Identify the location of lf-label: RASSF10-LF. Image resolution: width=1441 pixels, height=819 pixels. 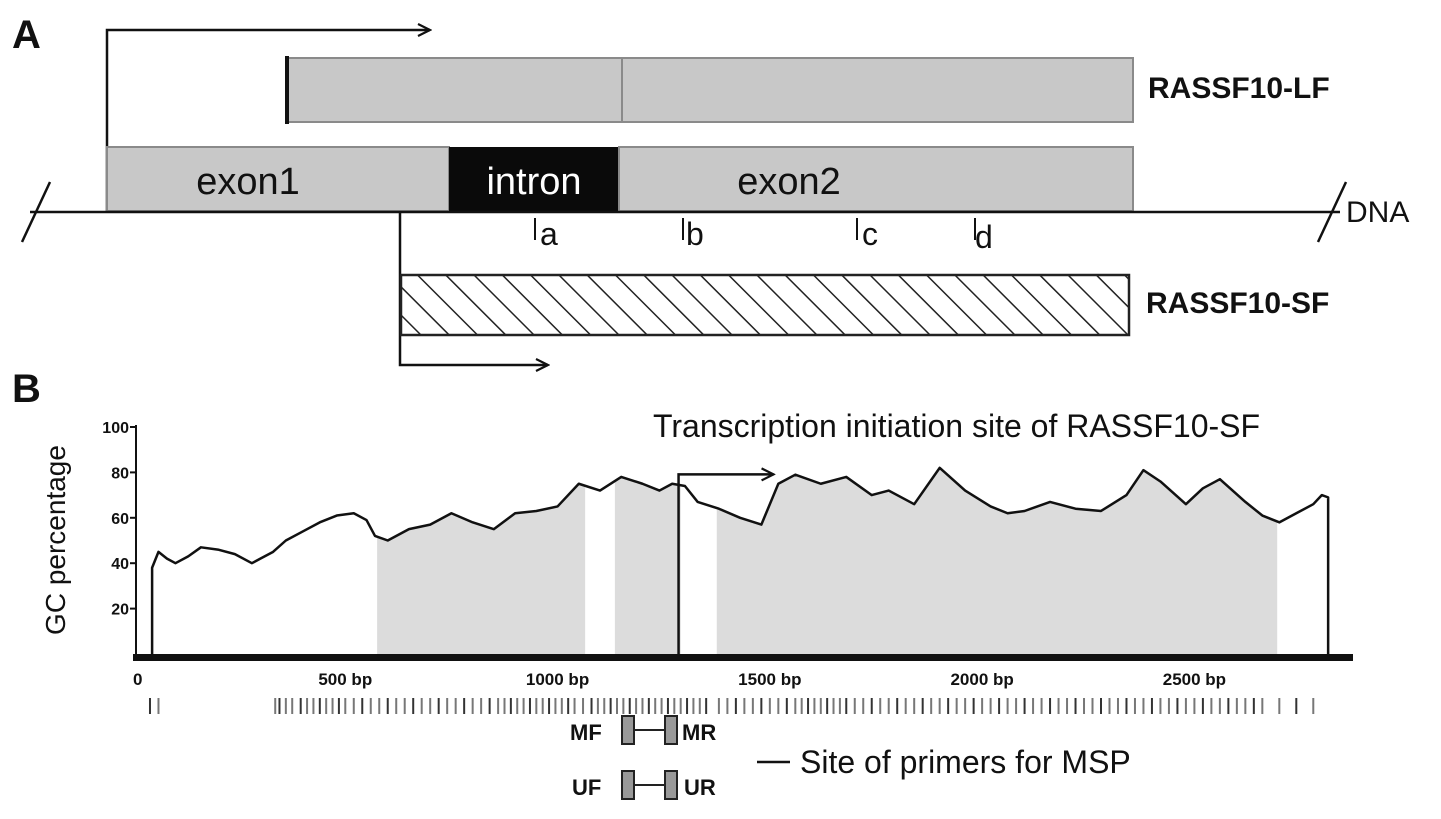
(1239, 88).